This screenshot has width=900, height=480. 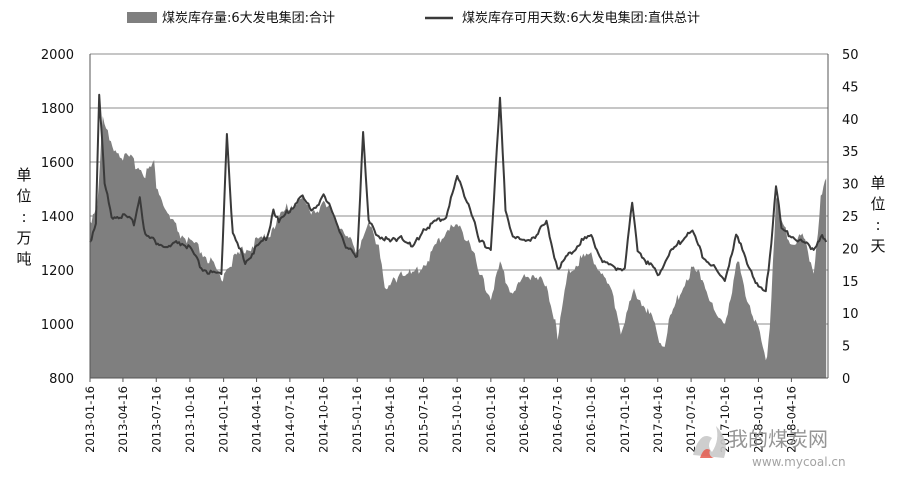 I want to click on right-tick-label: 0, so click(x=846, y=379).